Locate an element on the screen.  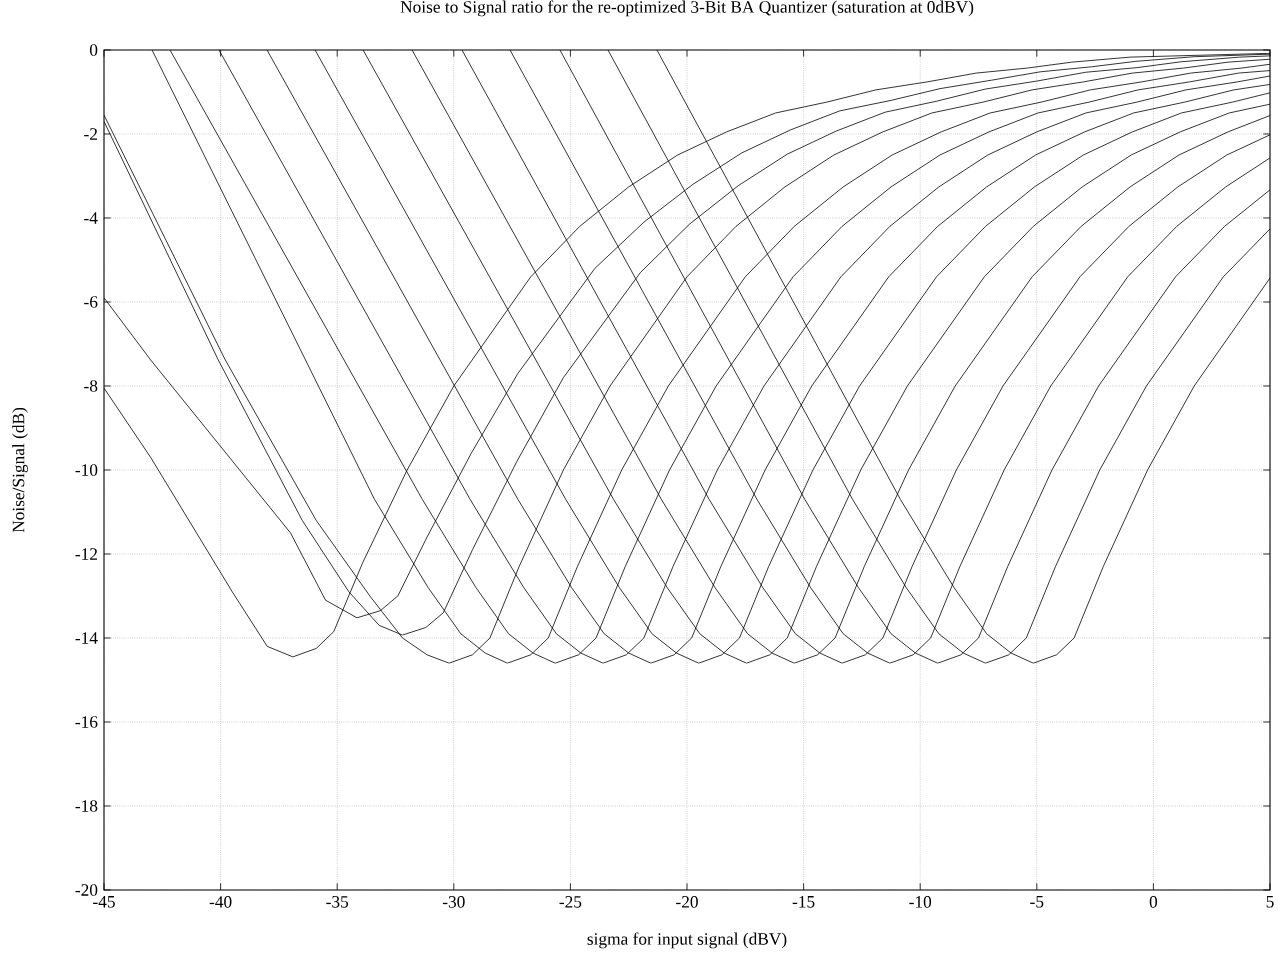
y-tick-label: 0 is located at coordinates (93, 50).